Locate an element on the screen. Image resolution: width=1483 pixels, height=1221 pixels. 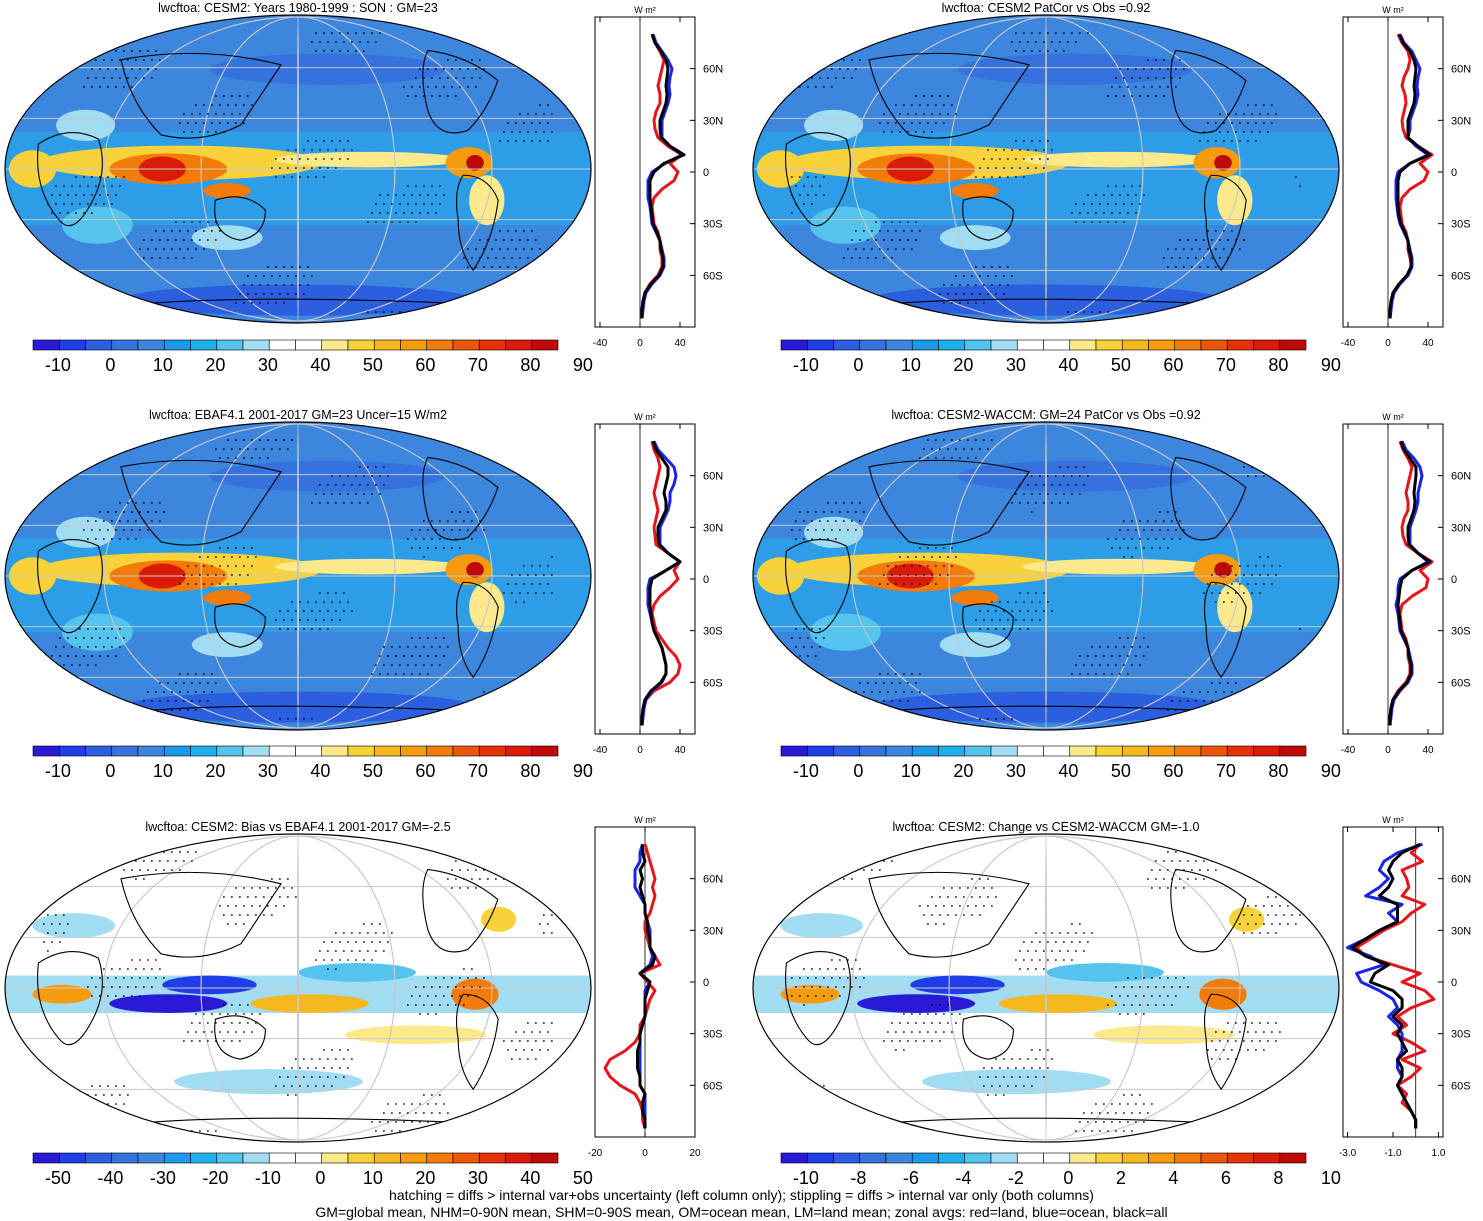
colorbar-tick-label: 8 is located at coordinates (1278, 1178).